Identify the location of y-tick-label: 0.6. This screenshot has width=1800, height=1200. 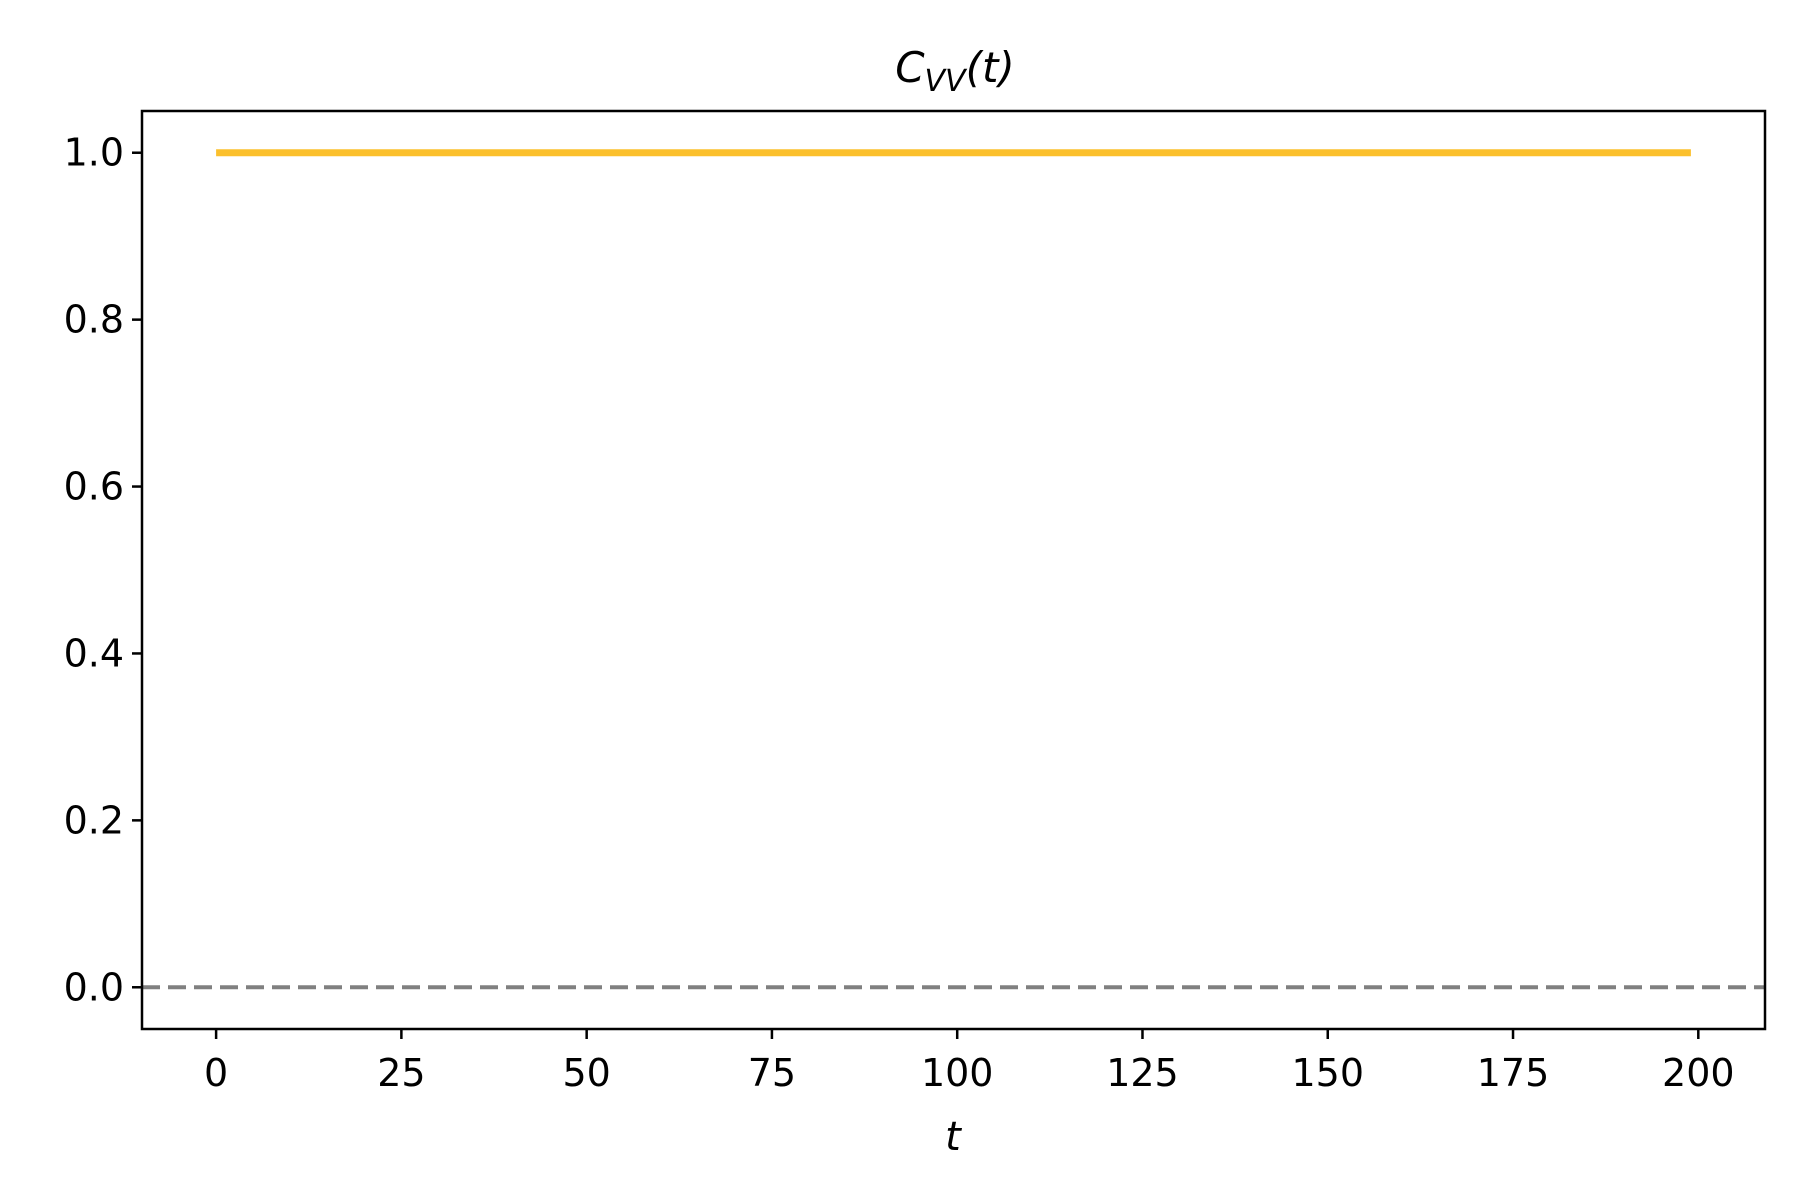
(94, 487).